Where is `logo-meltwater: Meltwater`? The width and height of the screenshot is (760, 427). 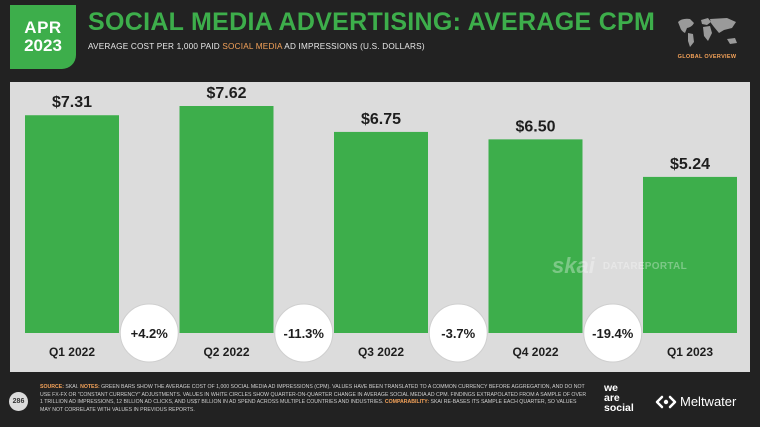 logo-meltwater: Meltwater is located at coordinates (708, 401).